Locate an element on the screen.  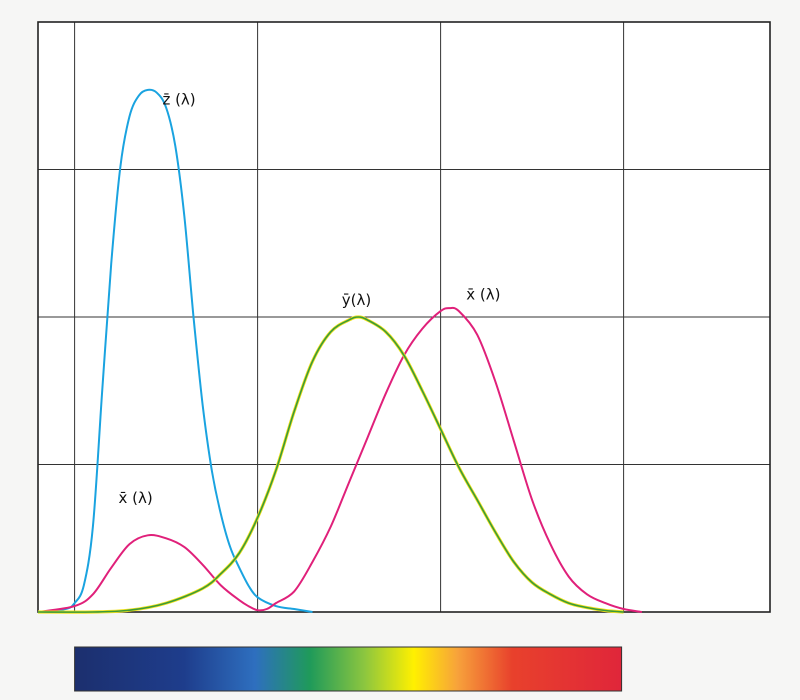
curve-label-1: ȳ(λ) is located at coordinates (356, 300).